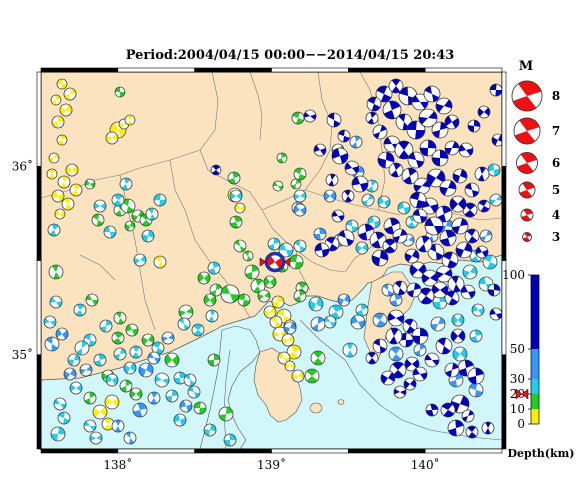 The height and width of the screenshot is (500, 580). What do you see at coordinates (556, 190) in the screenshot?
I see `magnitude-legend-label: 5` at bounding box center [556, 190].